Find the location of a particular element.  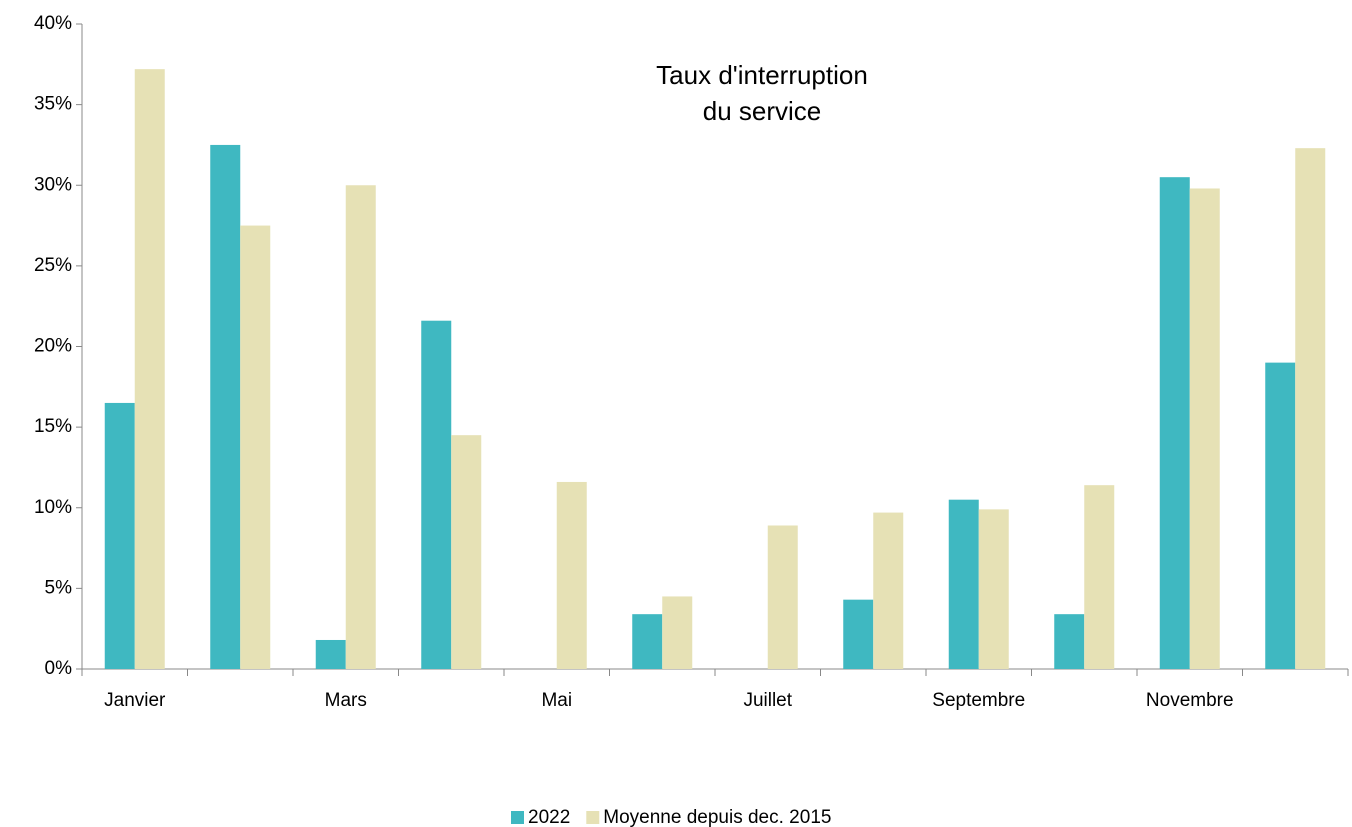

y-tick-label: 5% is located at coordinates (59, 587).